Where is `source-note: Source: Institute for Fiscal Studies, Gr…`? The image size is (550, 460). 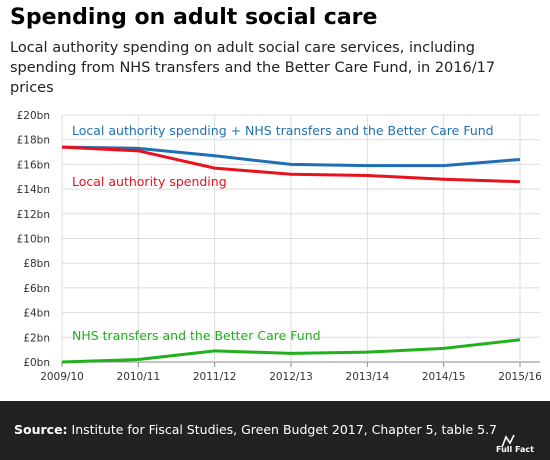 source-note: Source: Institute for Fiscal Studies, Gr… is located at coordinates (255, 429).